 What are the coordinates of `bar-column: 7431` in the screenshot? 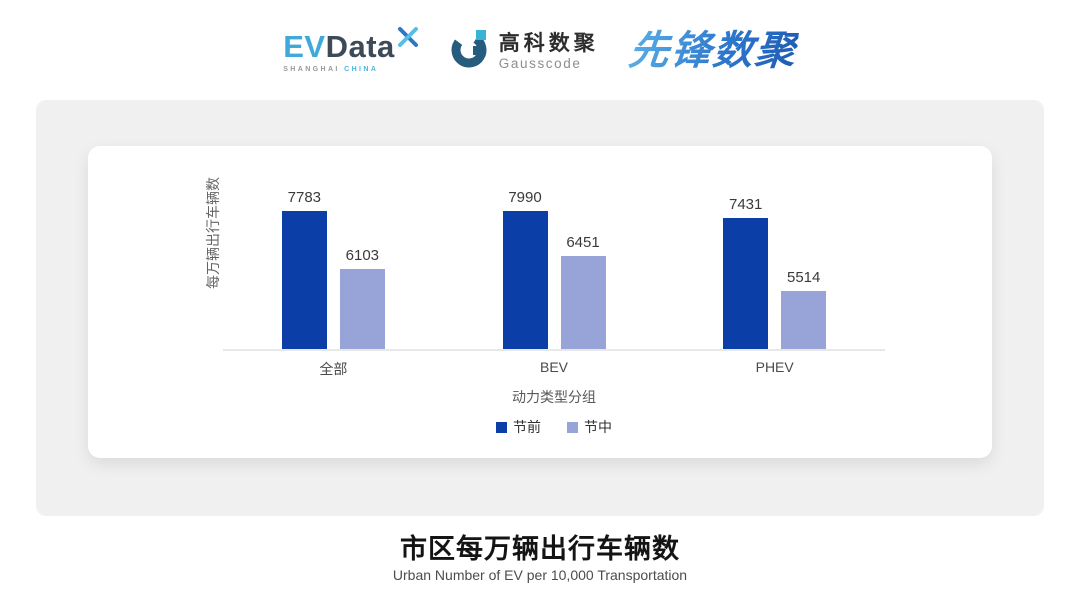 It's located at (746, 269).